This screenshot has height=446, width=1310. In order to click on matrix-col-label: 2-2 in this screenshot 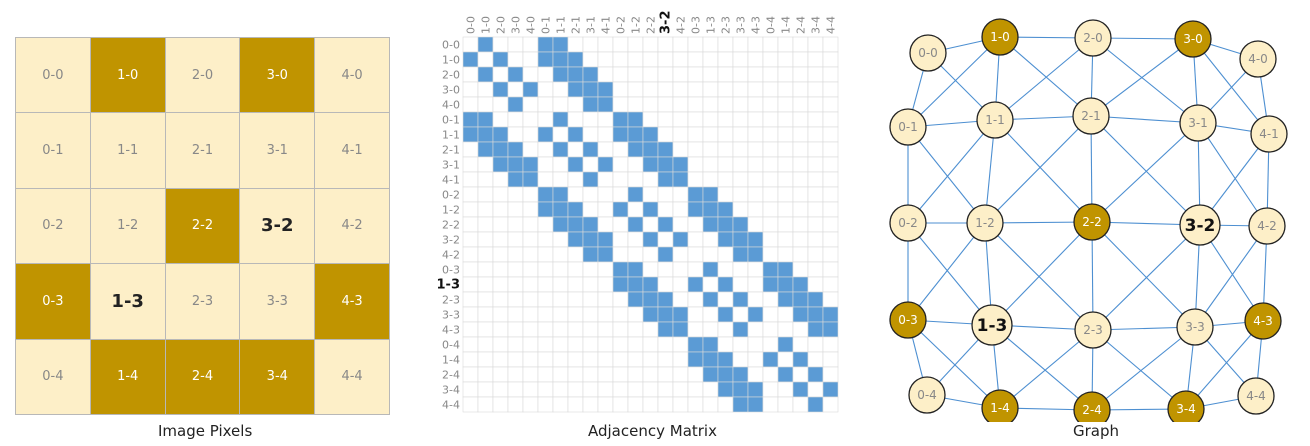, I will do `click(651, 25)`.